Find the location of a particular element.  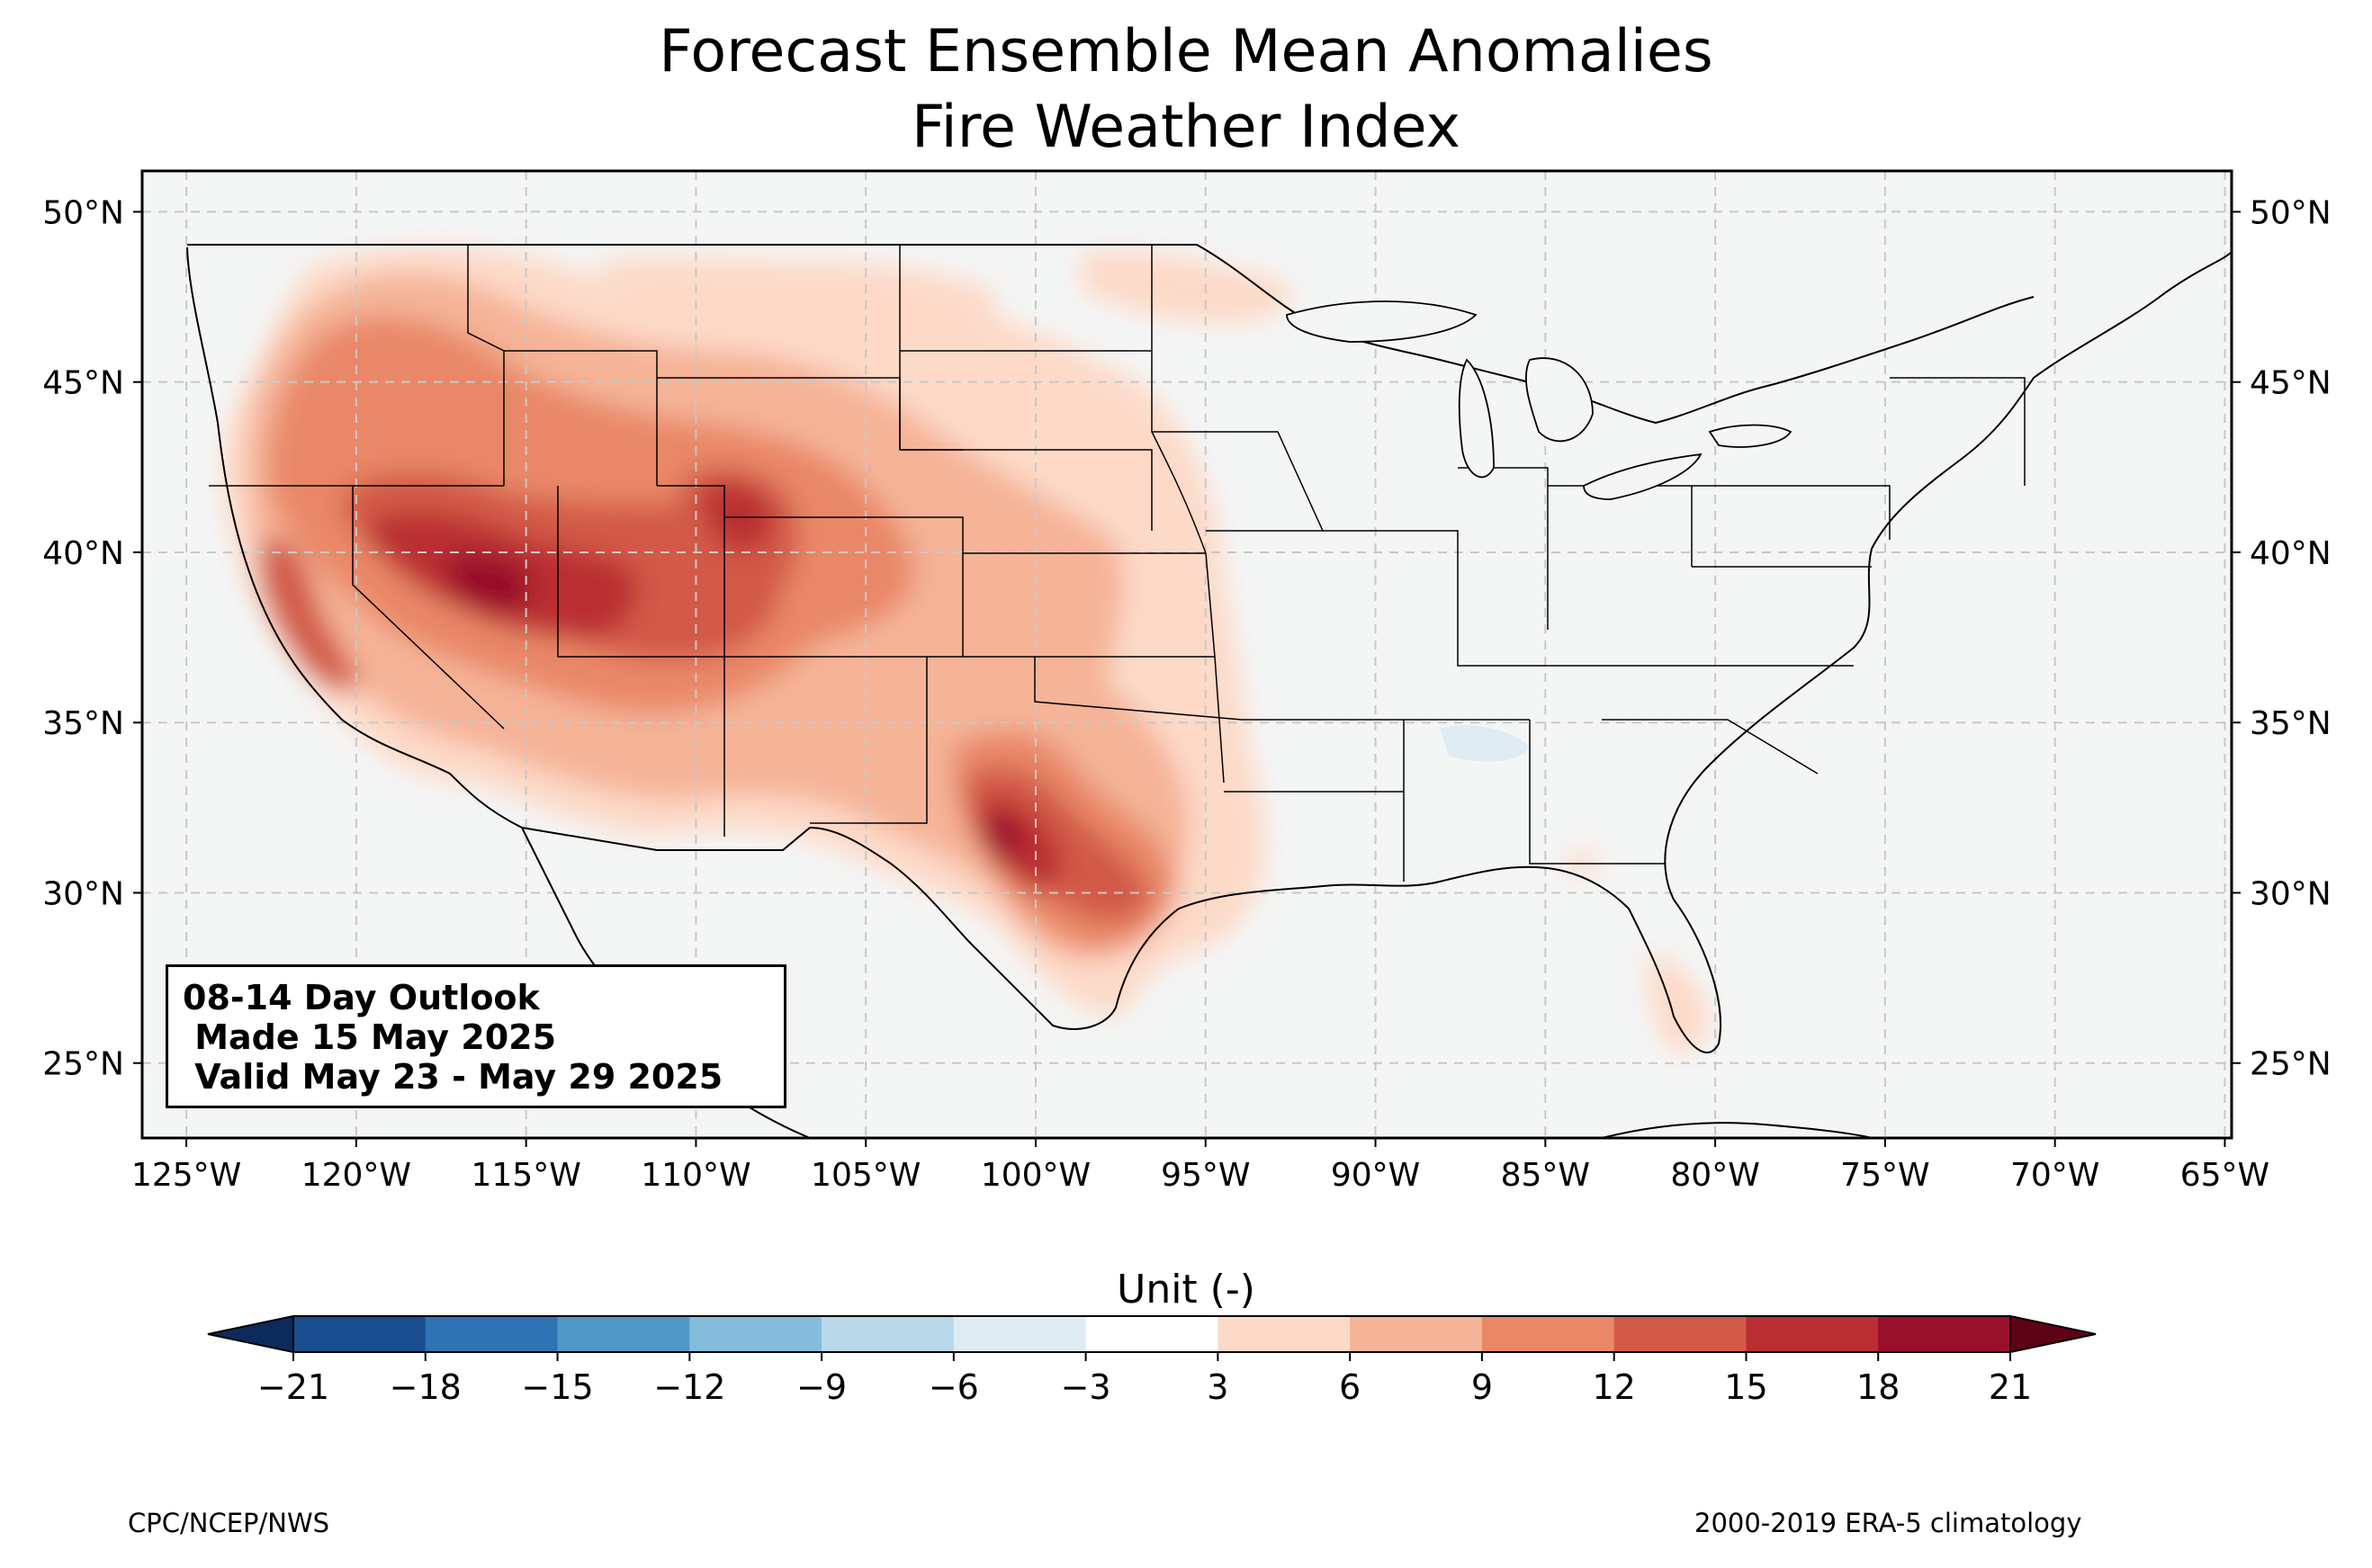

chart-title-line1: Forecast Ensemble Mean Anomalies is located at coordinates (1186, 51).